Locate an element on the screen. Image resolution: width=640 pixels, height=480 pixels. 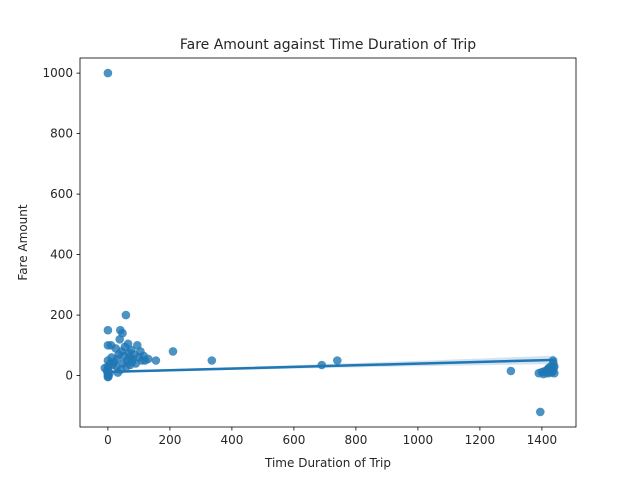
x-axis-label: Time Duration of Trip is located at coordinates (327, 463).